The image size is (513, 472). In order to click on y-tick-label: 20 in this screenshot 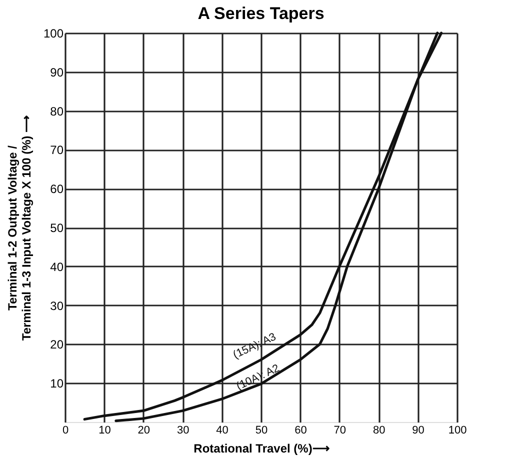, I will do `click(57, 345)`.